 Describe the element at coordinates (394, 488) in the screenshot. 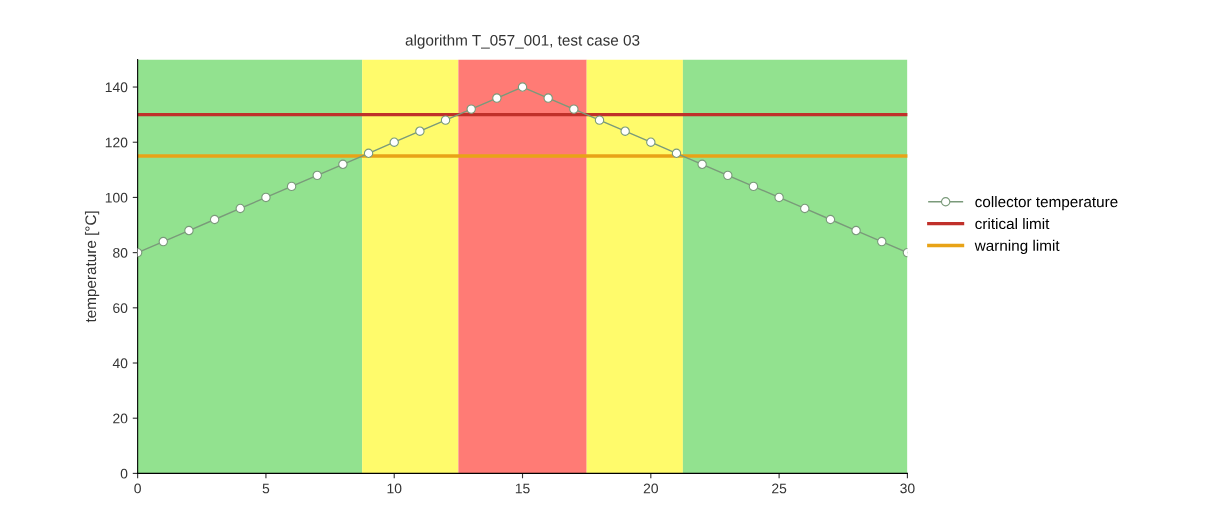

I see `x-tick-label: 10` at that location.